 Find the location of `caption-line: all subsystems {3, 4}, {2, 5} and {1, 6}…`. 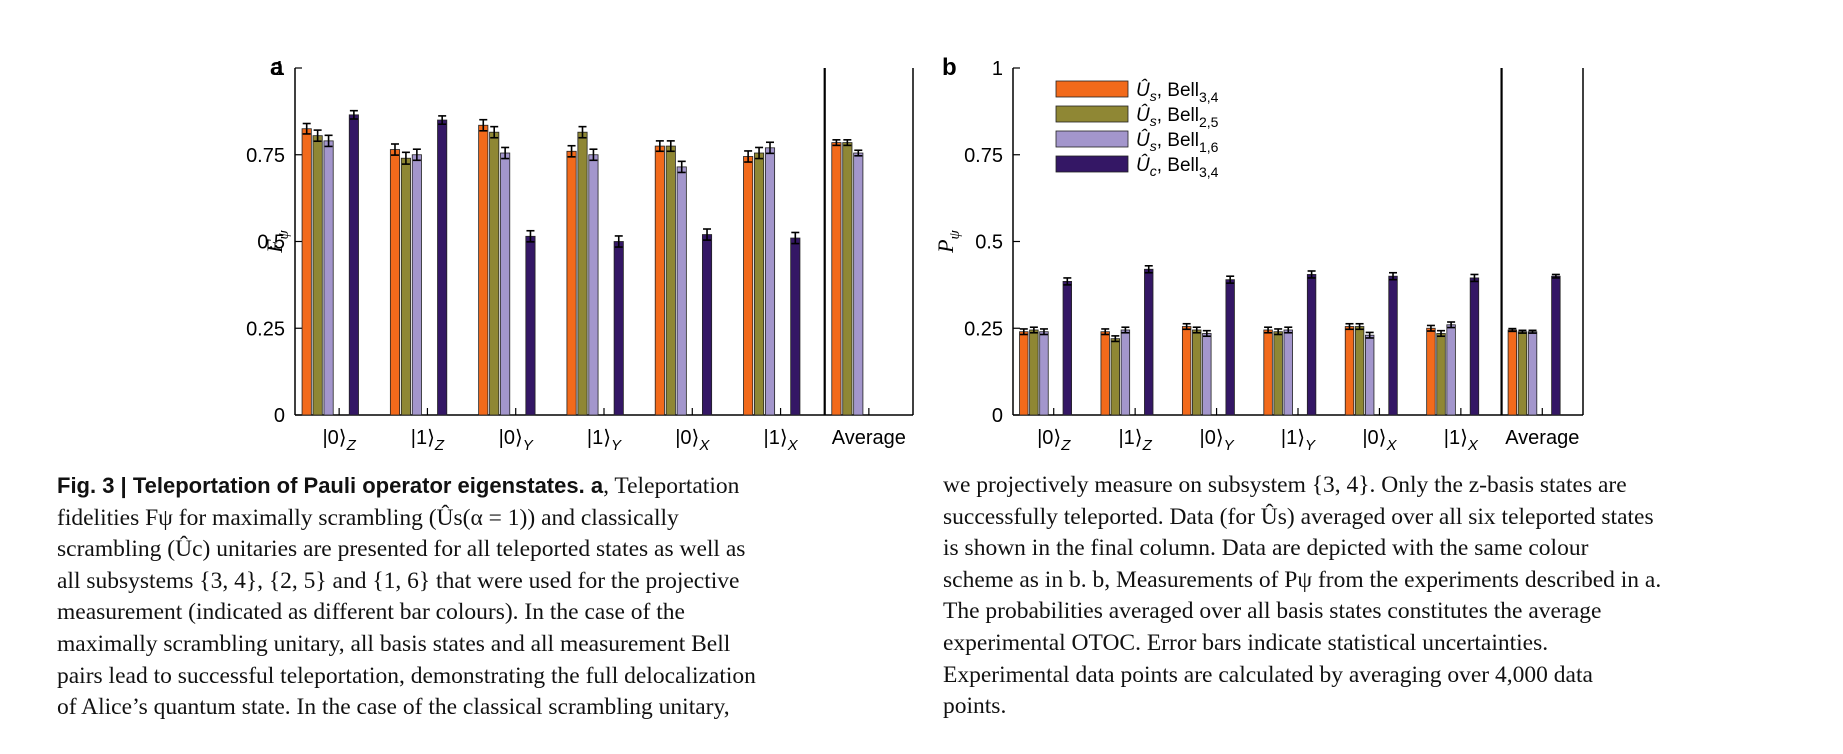

caption-line: all subsystems {3, 4}, {2, 5} and {1, 6}… is located at coordinates (398, 580).